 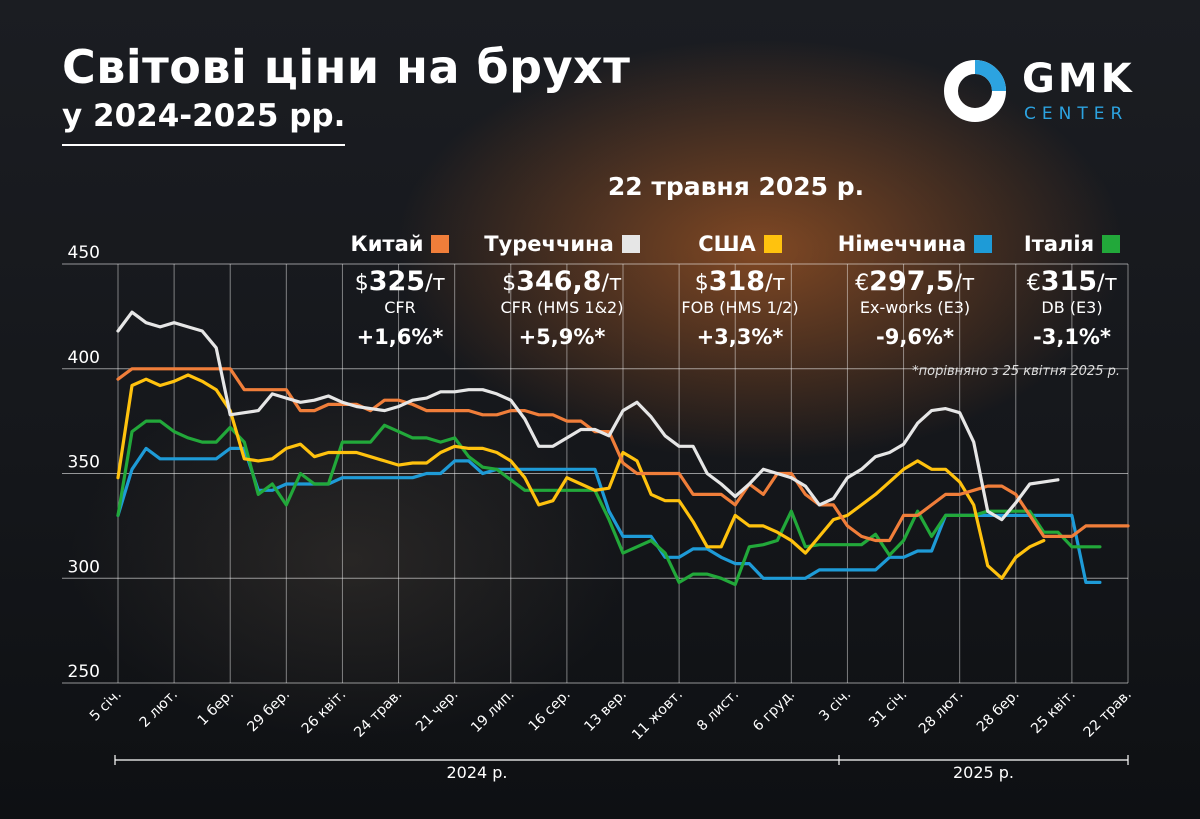 What do you see at coordinates (400, 337) in the screenshot?
I see `legend-change: +1,6%*` at bounding box center [400, 337].